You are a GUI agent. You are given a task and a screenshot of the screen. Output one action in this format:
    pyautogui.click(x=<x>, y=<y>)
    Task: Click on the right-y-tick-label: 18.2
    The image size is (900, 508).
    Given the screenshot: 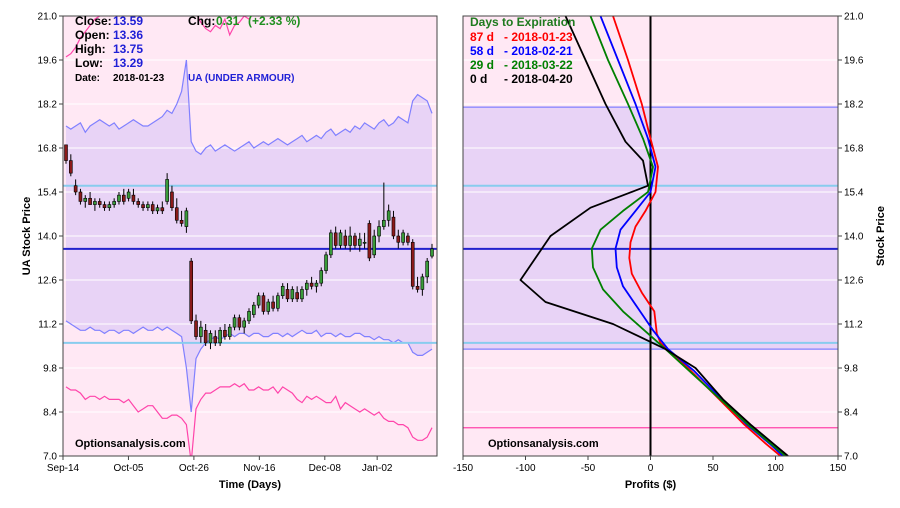 What is the action you would take?
    pyautogui.click(x=854, y=105)
    